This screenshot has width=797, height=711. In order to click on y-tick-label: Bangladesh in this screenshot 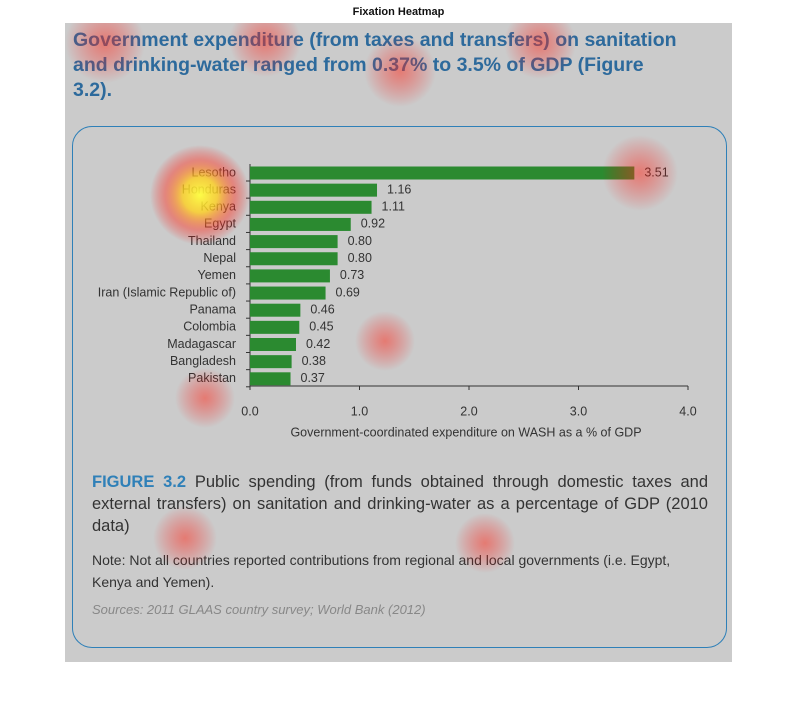, I will do `click(203, 361)`.